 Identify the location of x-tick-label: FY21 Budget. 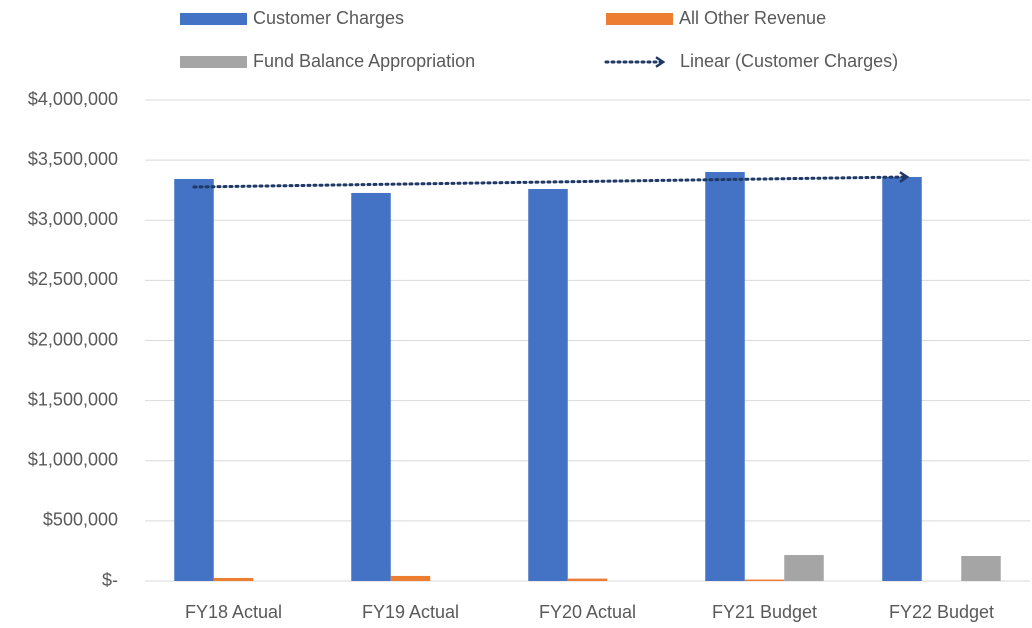
(764, 612).